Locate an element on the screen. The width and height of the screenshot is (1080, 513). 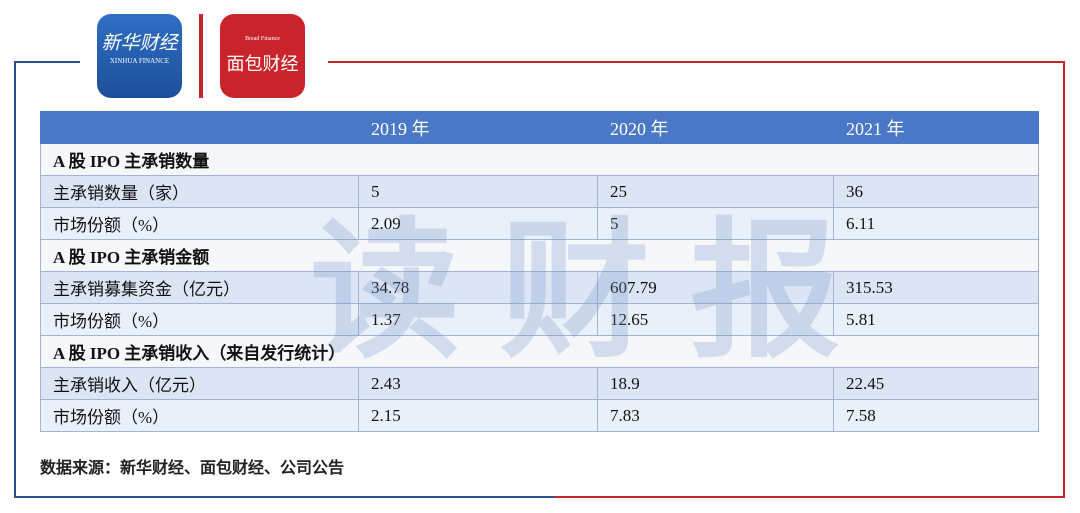
section-title: A 股 IPO 主承销数量 is located at coordinates (539, 159).